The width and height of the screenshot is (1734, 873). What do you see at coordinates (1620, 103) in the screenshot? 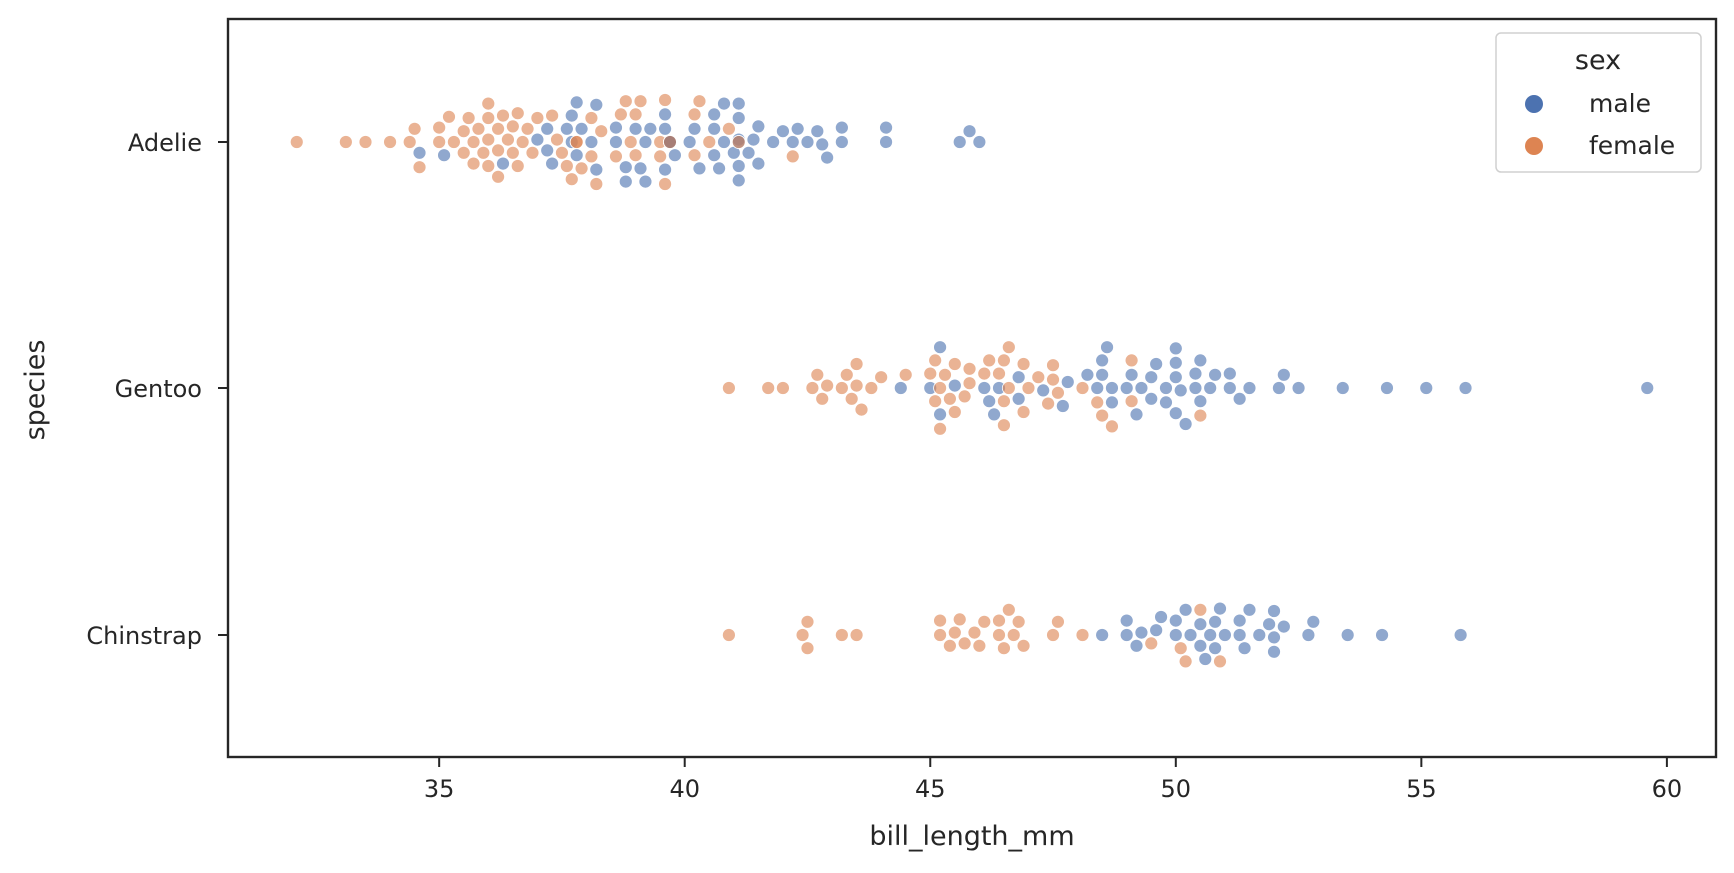
I see `legend-label-male: male` at bounding box center [1620, 103].